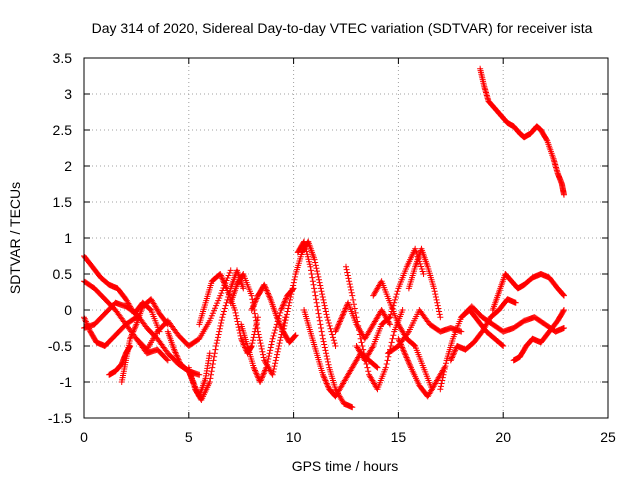 Image resolution: width=640 pixels, height=480 pixels. Describe the element at coordinates (60, 418) in the screenshot. I see `y-tick-label: -1.5` at that location.